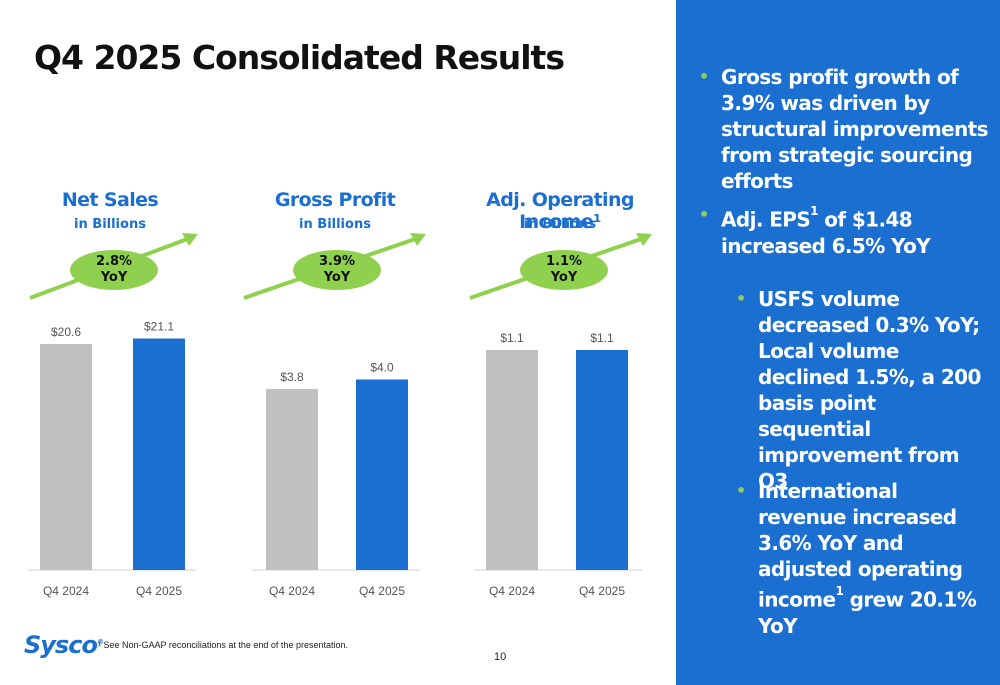 This screenshot has height=685, width=1000. What do you see at coordinates (292, 591) in the screenshot?
I see `tick-label-gross-profit-0: Q4 2024` at bounding box center [292, 591].